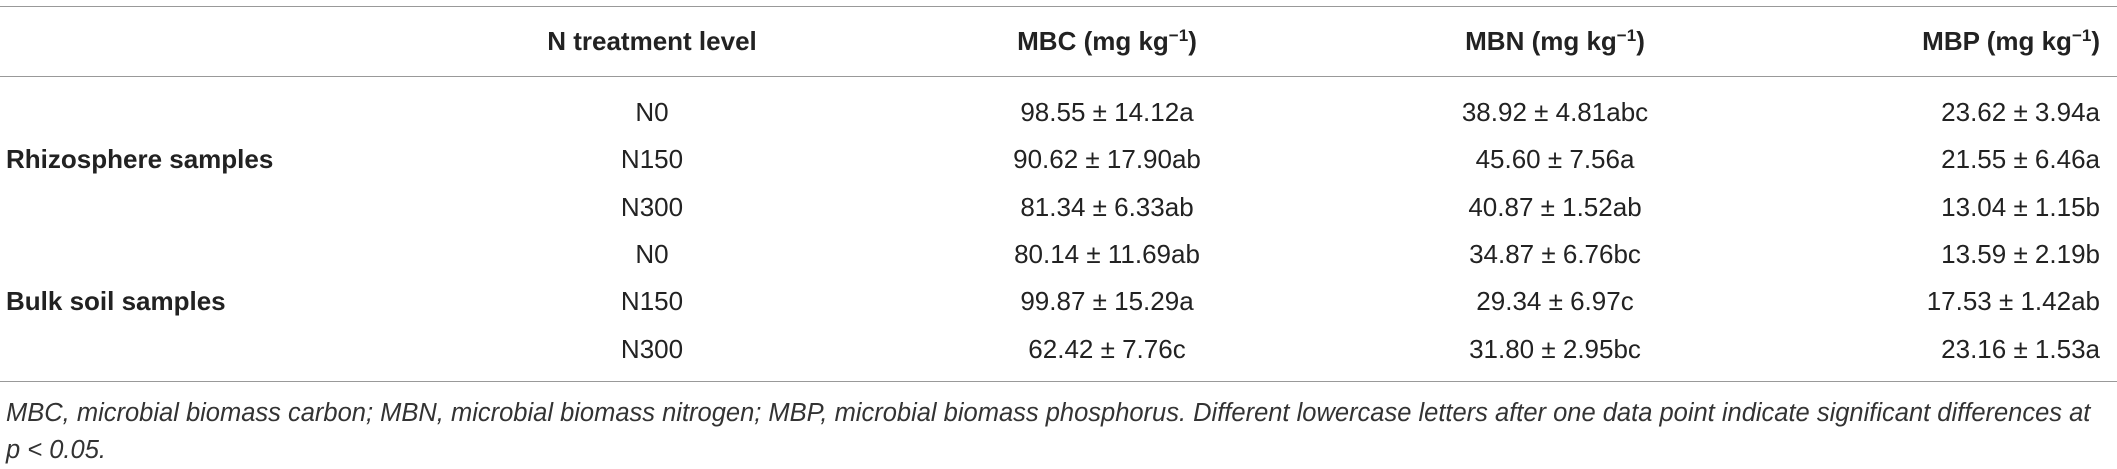 The height and width of the screenshot is (469, 2117). I want to click on header-label: MBP (mg kg, so click(1997, 41).